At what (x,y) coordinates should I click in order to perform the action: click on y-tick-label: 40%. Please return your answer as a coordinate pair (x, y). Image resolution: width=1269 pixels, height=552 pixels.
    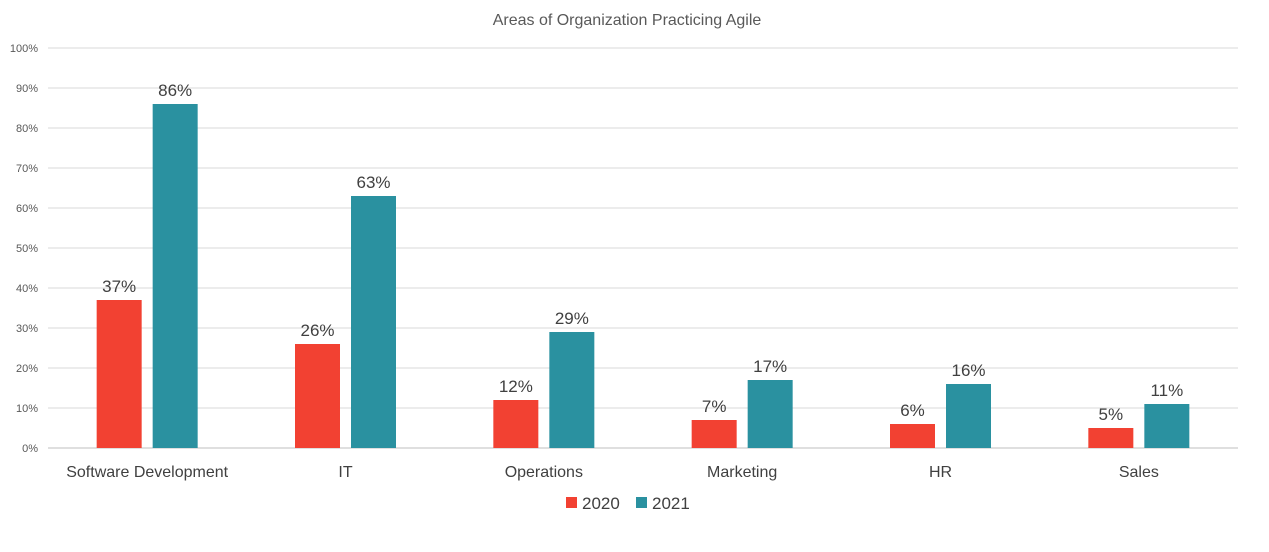
    Looking at the image, I should click on (27, 289).